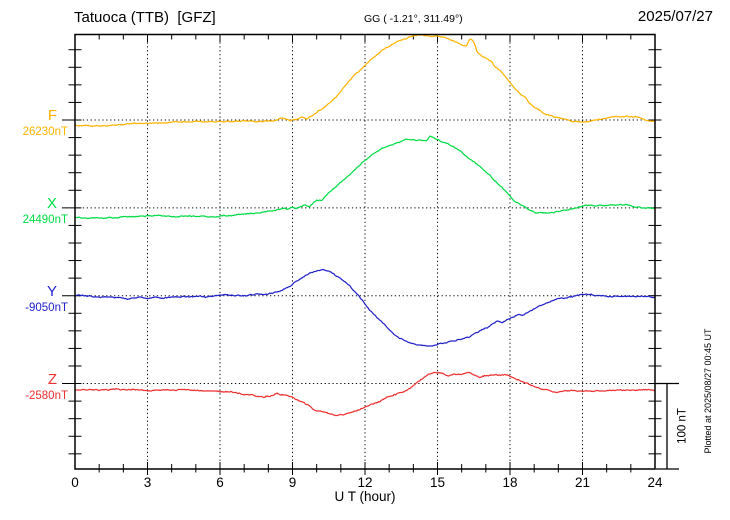 The height and width of the screenshot is (520, 730). I want to click on curve-X, so click(365, 177).